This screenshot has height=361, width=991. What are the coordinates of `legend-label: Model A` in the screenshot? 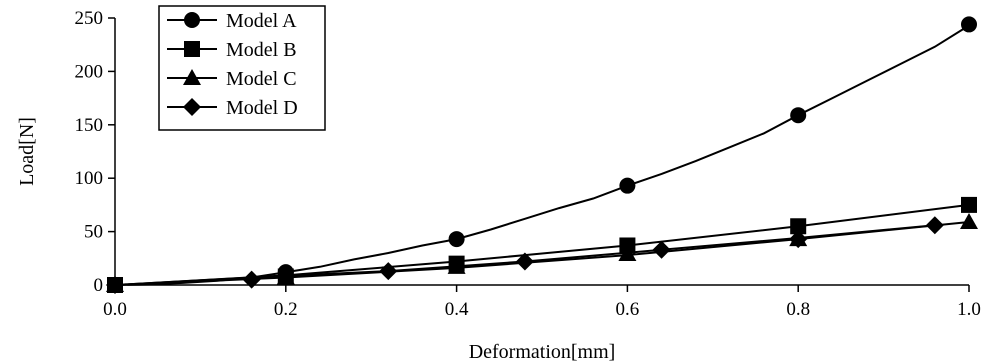 It's located at (261, 21).